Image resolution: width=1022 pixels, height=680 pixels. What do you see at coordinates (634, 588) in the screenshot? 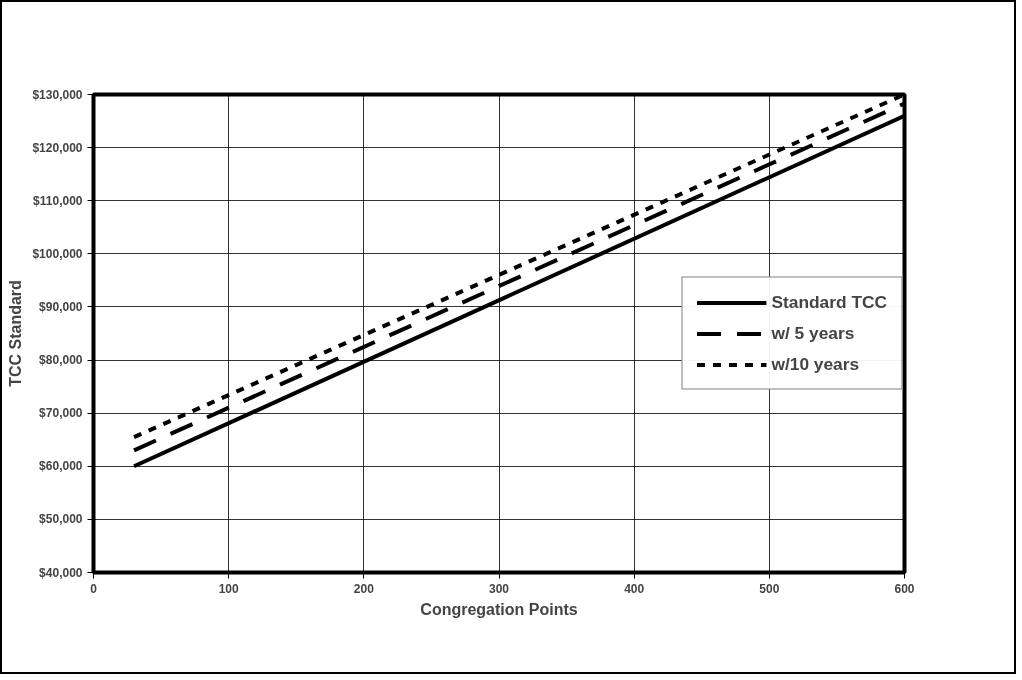
I see `x-tick-label: 400` at bounding box center [634, 588].